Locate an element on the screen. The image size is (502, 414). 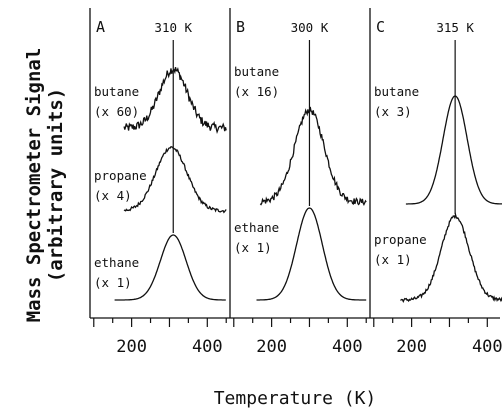
y-axis-label-line2: (arbitrary units) is located at coordinates (56, 185).